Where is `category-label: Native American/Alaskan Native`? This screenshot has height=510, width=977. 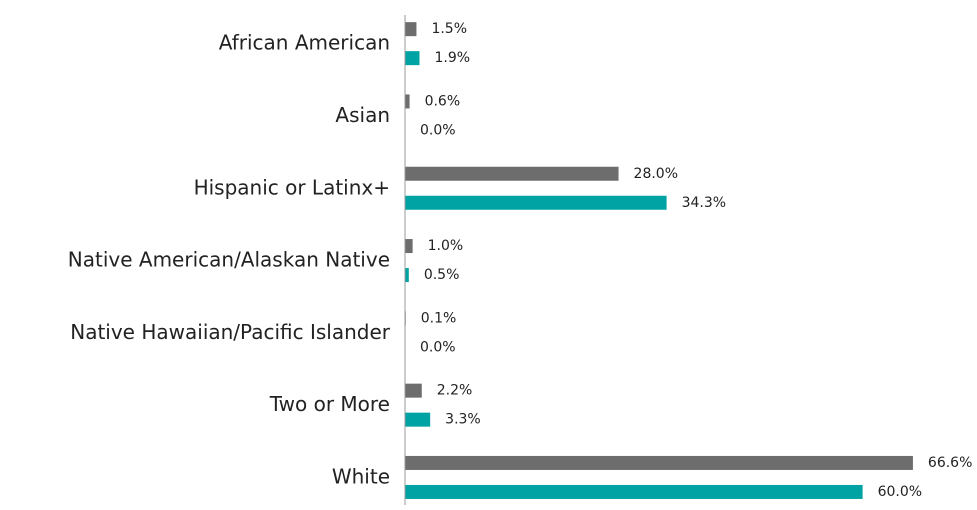 category-label: Native American/Alaskan Native is located at coordinates (229, 260).